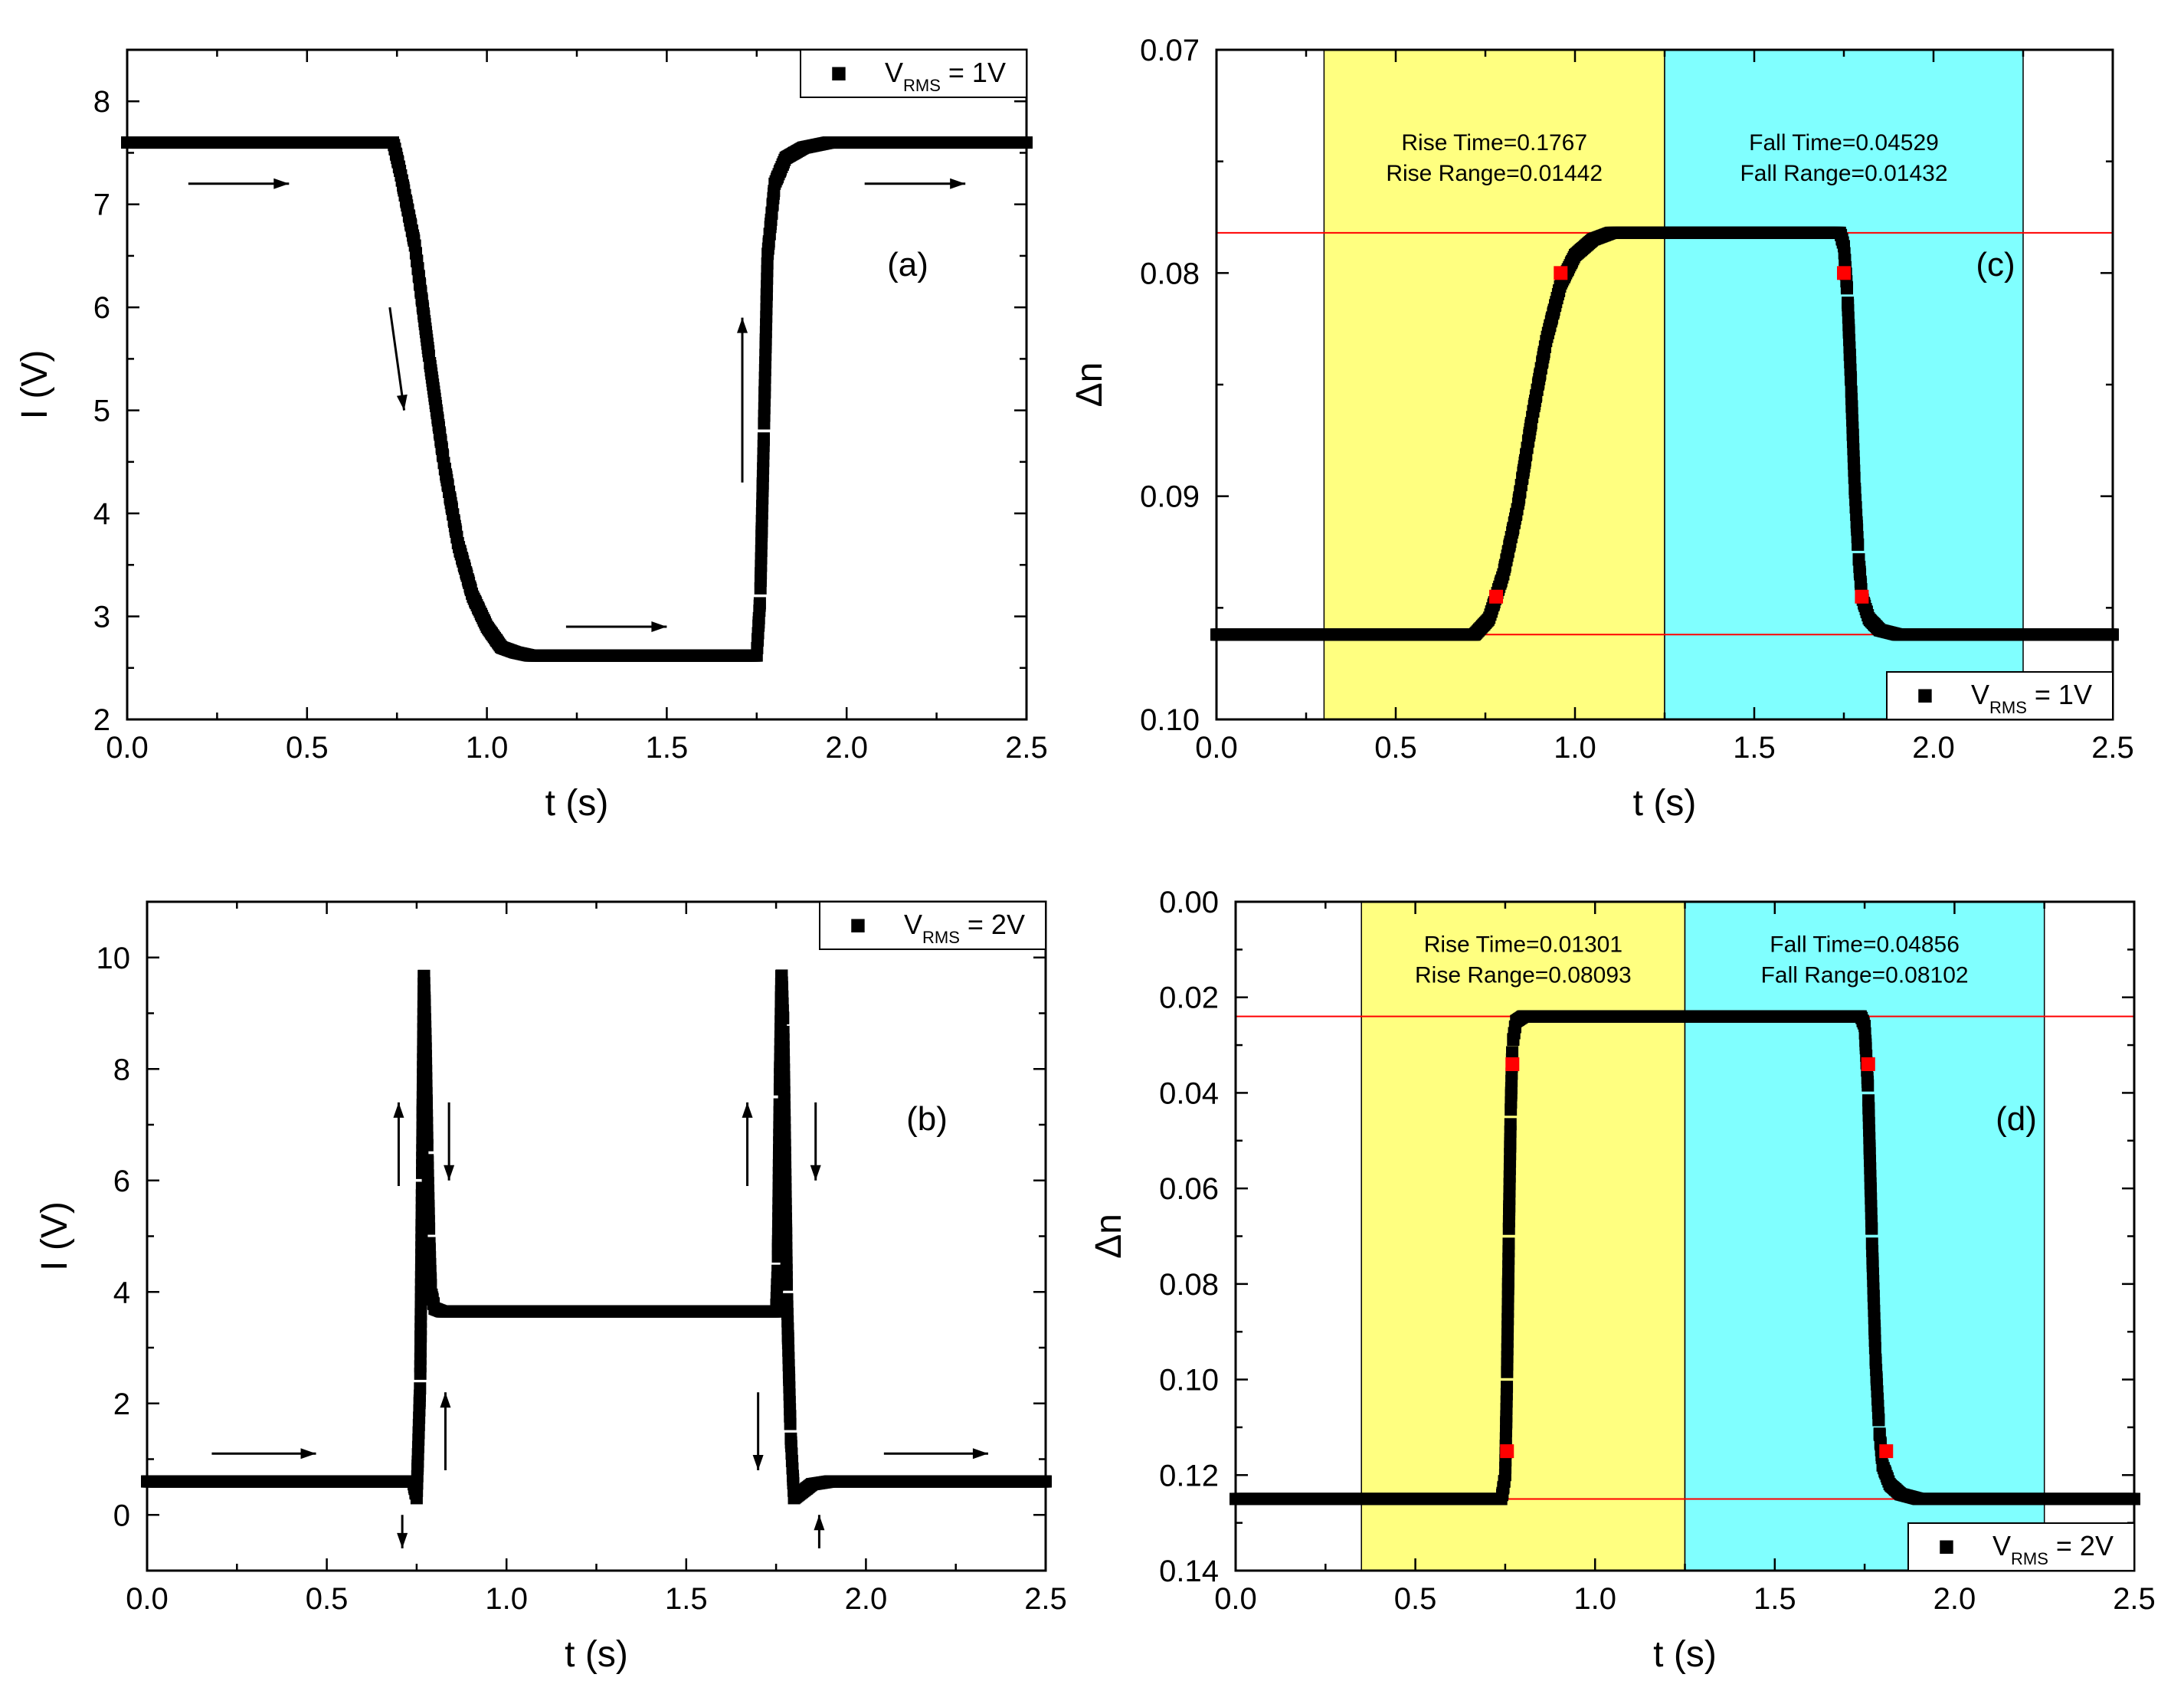 This screenshot has height=1707, width=2184. What do you see at coordinates (1189, 1189) in the screenshot?
I see `y-tick-label: 0.06` at bounding box center [1189, 1189].